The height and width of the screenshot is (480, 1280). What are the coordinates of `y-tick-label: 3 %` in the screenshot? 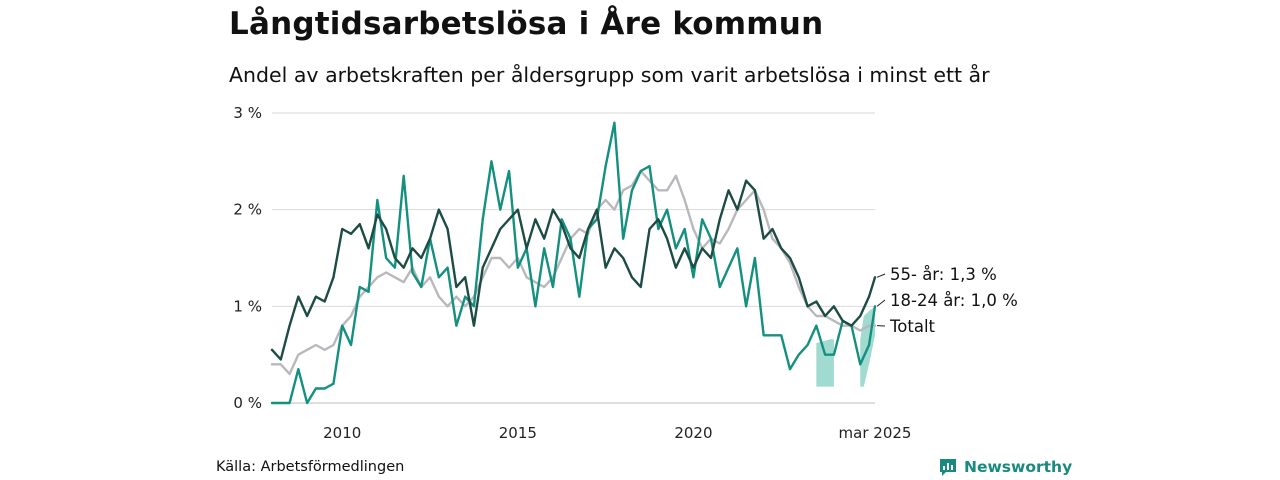 It's located at (247, 113).